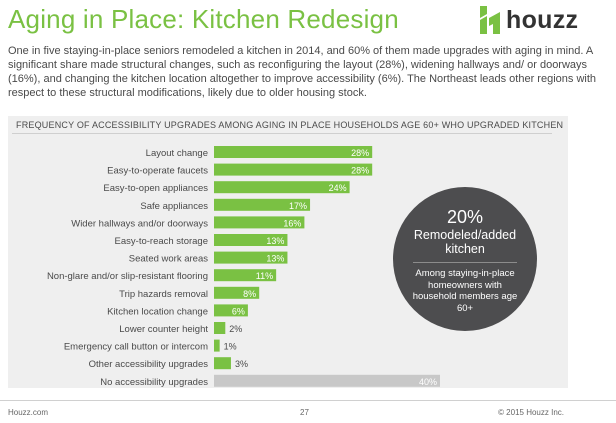 This screenshot has width=616, height=423. What do you see at coordinates (465, 217) in the screenshot?
I see `callout-percent: 20%` at bounding box center [465, 217].